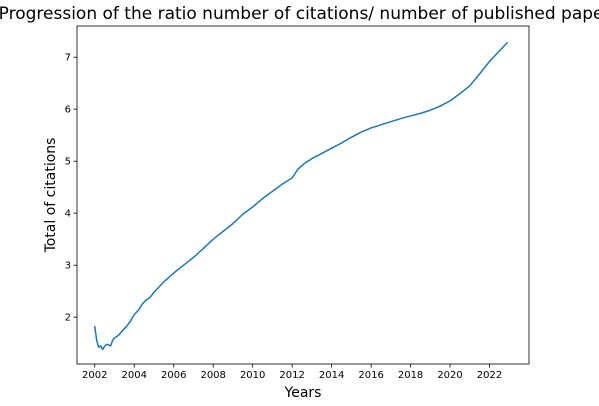  I want to click on x-tick-label: 2002, so click(94, 375).